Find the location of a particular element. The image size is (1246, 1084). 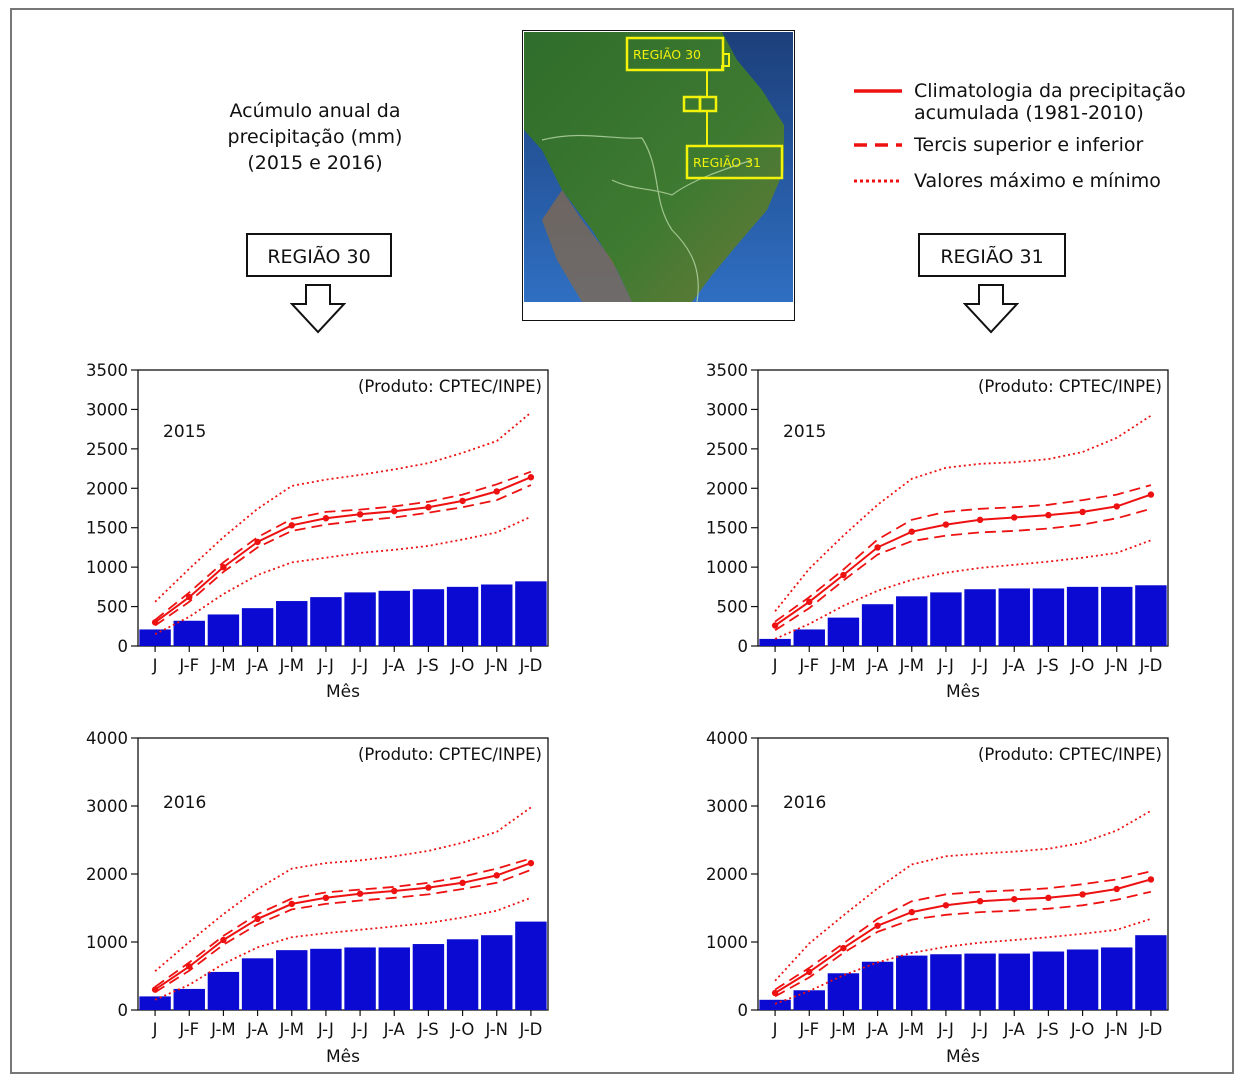

x-tick-label-6: J-J is located at coordinates (979, 665).